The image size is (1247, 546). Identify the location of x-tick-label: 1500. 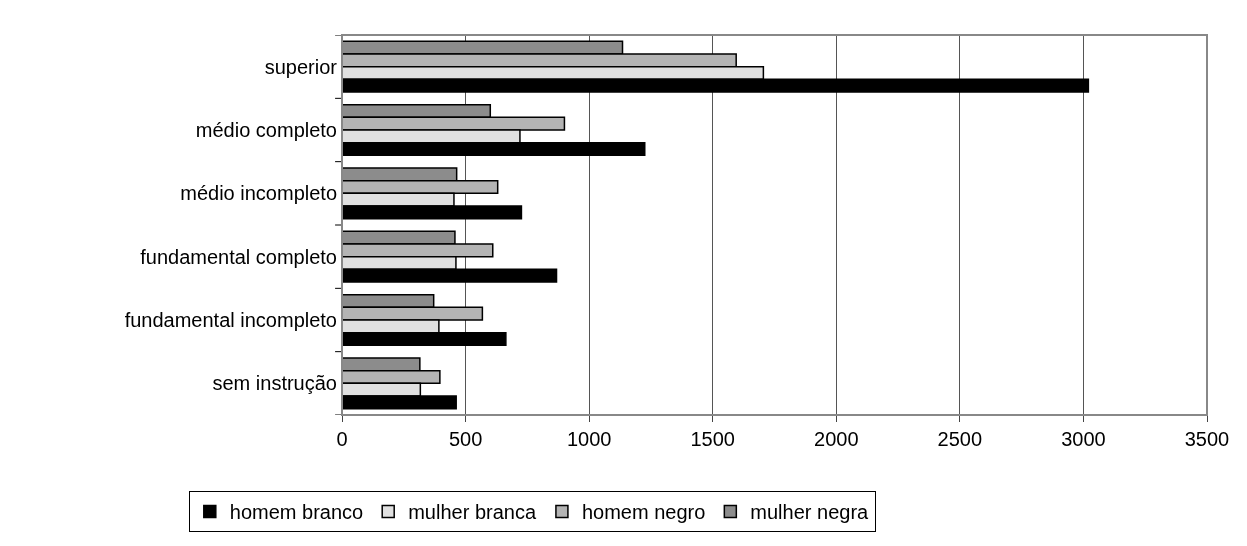
(712, 439).